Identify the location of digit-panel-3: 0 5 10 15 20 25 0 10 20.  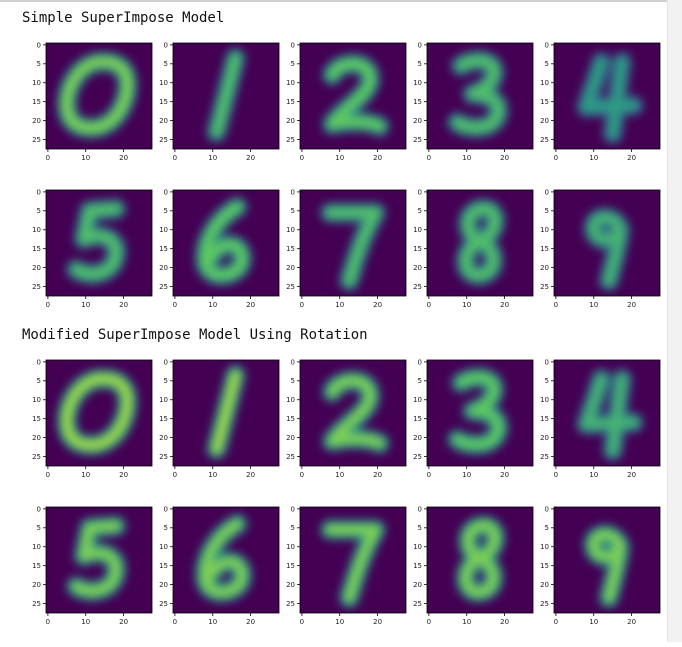
(485, 429).